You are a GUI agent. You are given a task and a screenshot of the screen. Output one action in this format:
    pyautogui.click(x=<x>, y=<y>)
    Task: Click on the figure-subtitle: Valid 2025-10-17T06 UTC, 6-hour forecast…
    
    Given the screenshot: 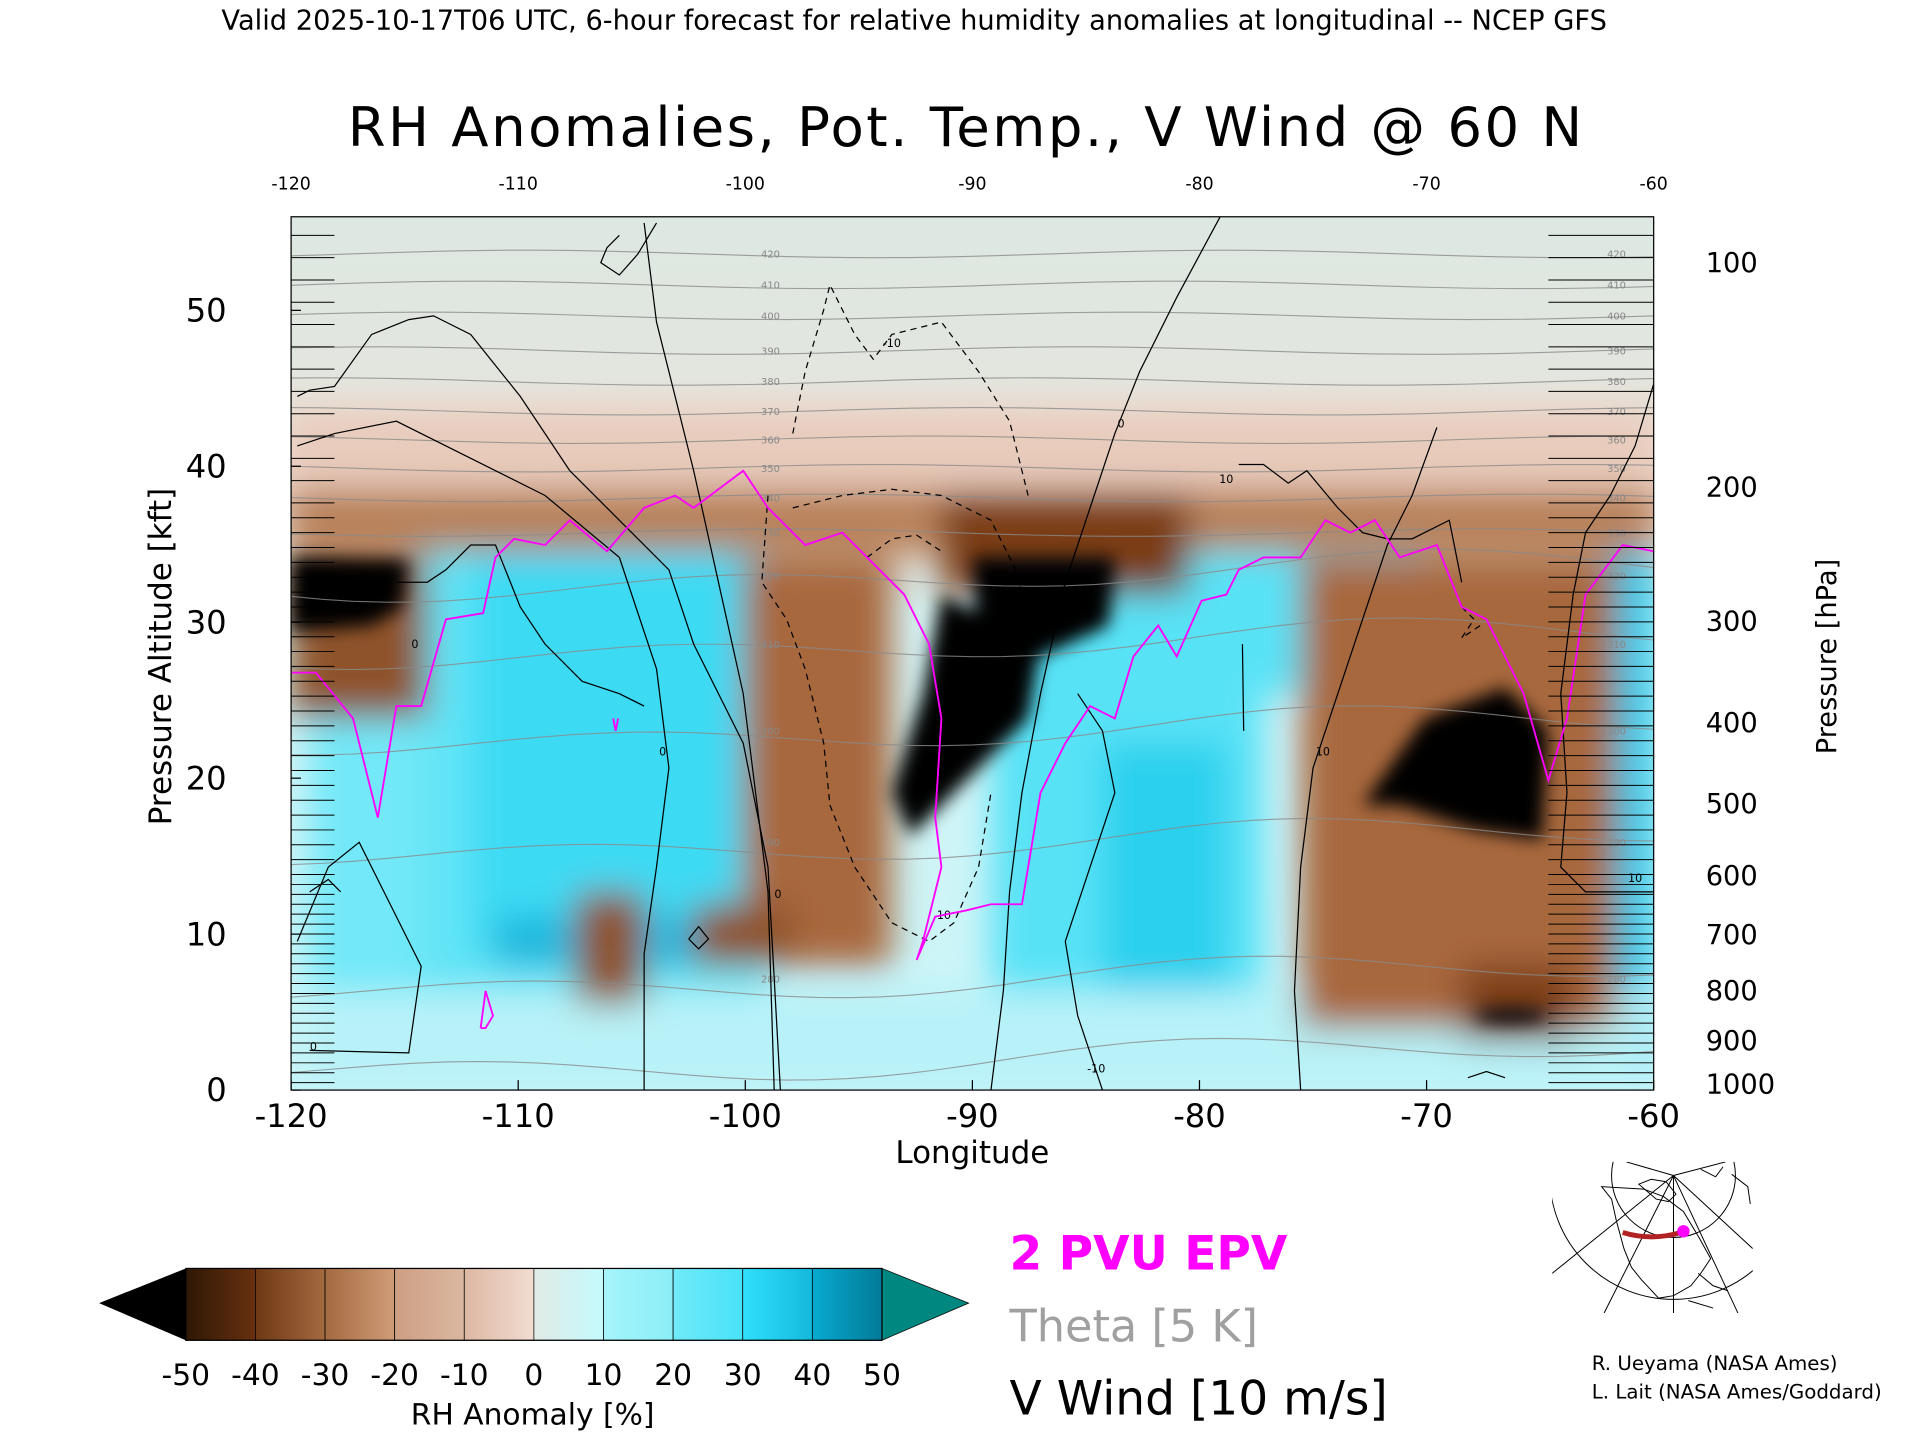 What is the action you would take?
    pyautogui.click(x=913, y=21)
    